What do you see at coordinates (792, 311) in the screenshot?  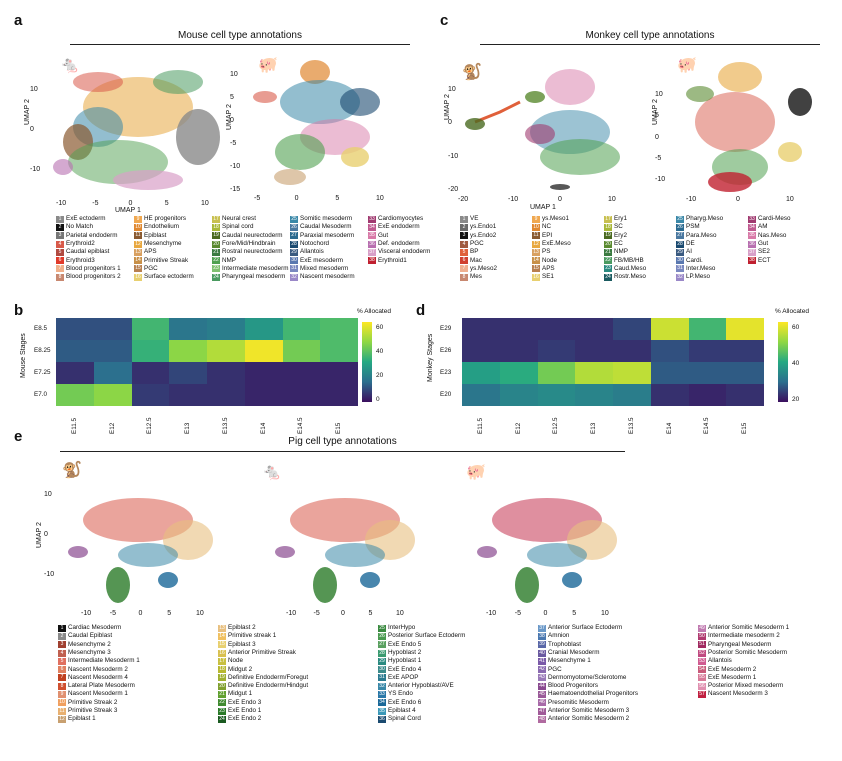 I see `panel-d-cbar-title: % Allocated` at bounding box center [792, 311].